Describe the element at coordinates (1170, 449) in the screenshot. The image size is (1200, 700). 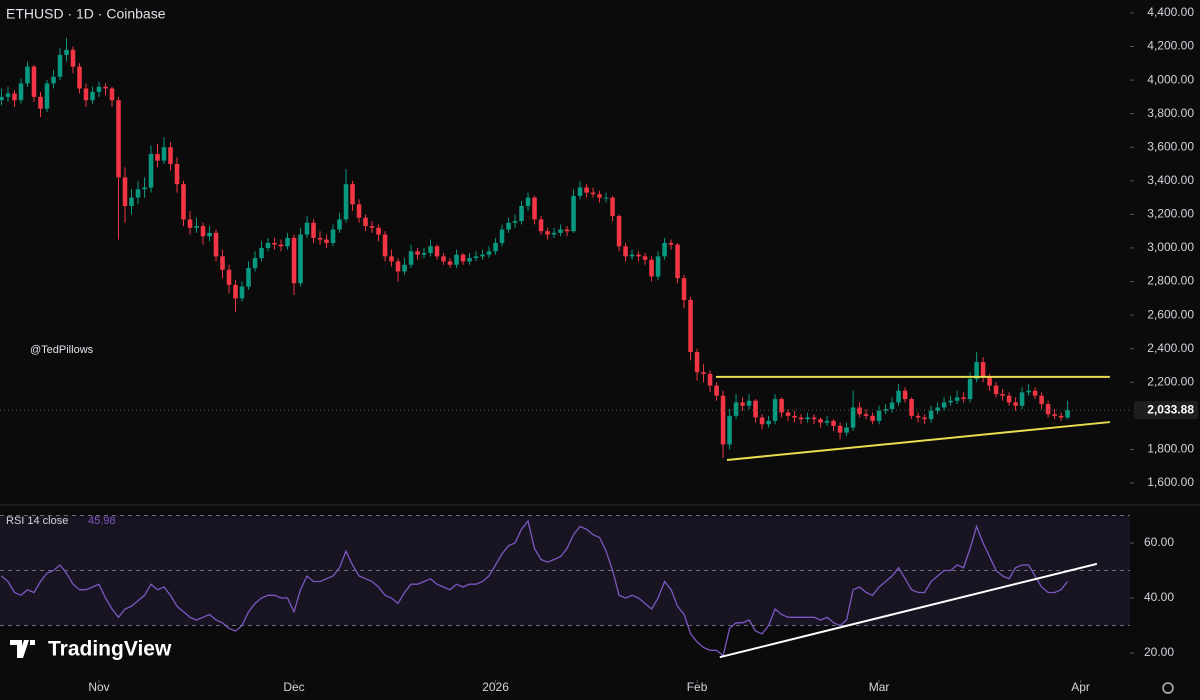
I see `y-tick-label: 1,800.00` at that location.